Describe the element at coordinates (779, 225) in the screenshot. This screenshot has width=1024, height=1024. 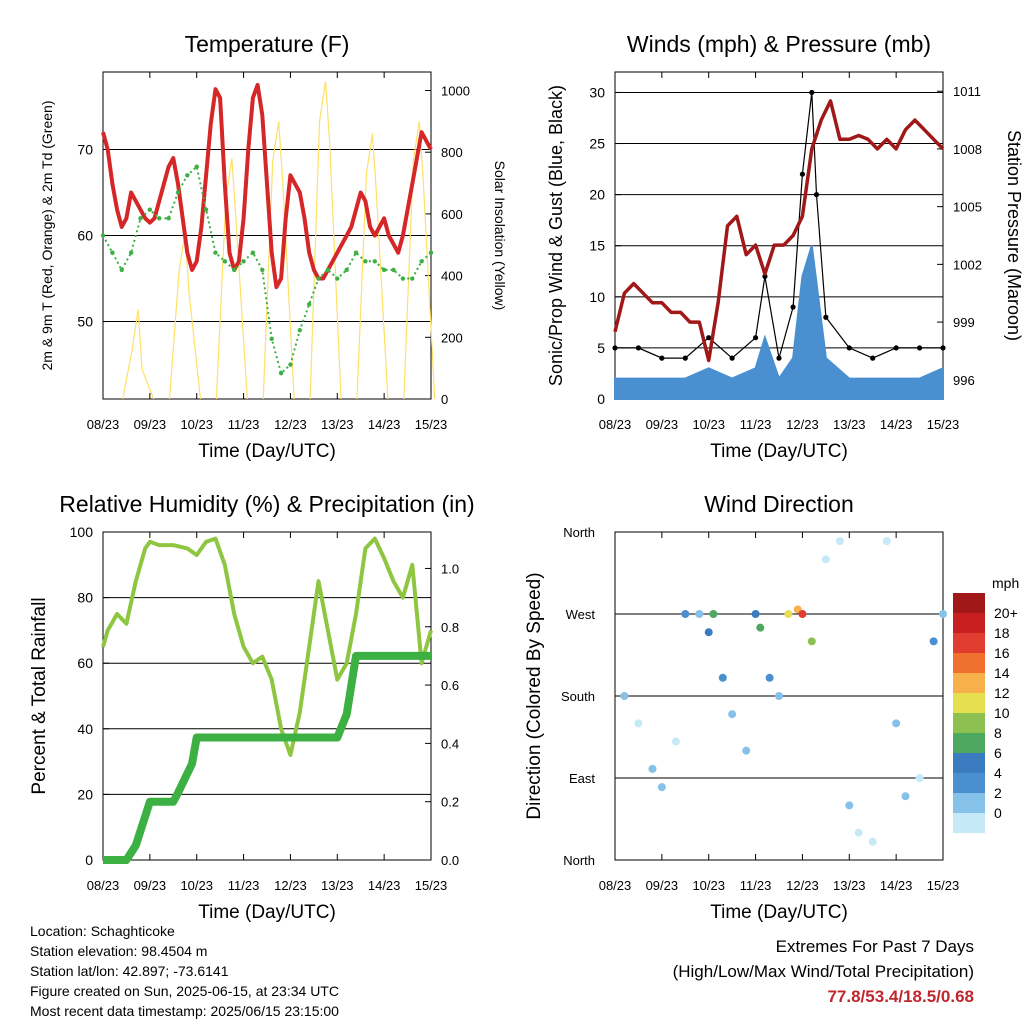
I see `gust-line` at that location.